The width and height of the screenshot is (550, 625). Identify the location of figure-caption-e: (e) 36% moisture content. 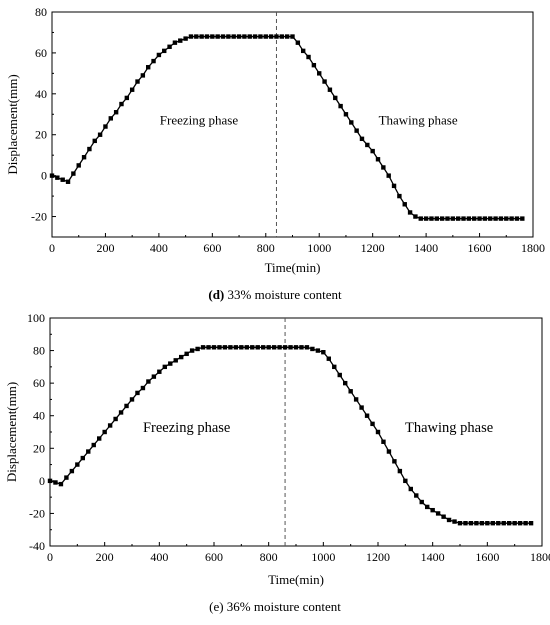
(275, 607).